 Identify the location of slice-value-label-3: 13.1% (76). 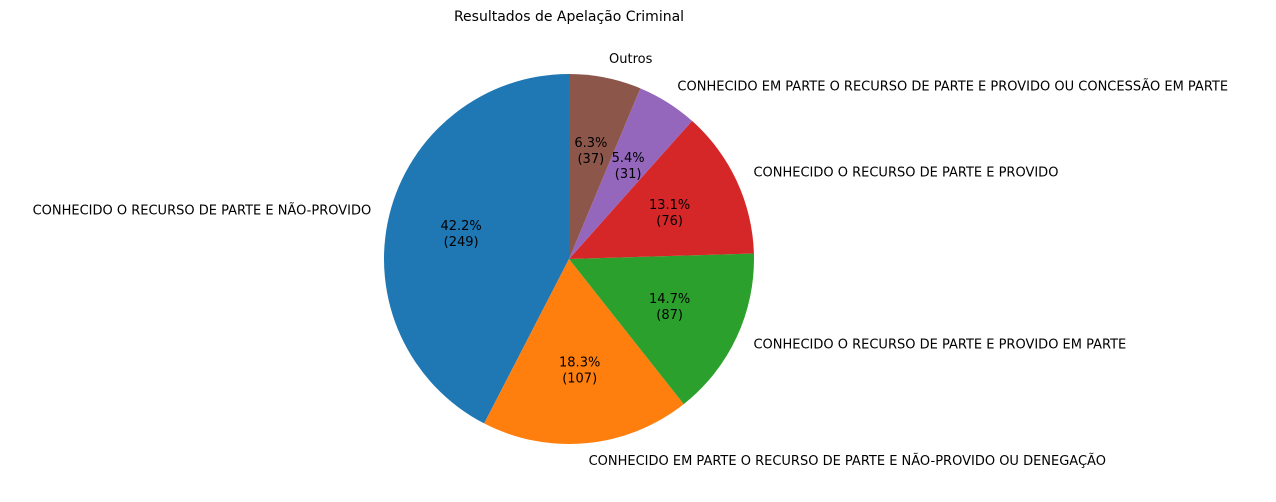
(669, 213).